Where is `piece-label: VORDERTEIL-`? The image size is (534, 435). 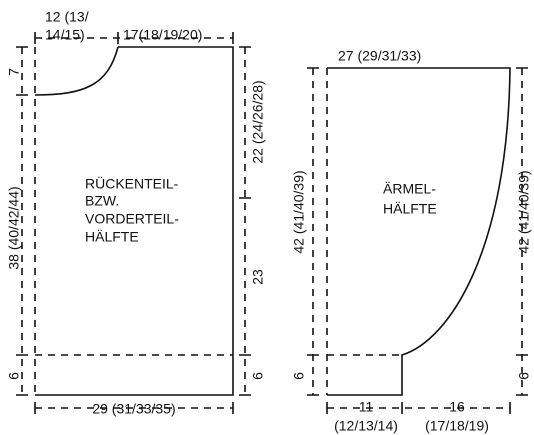
piece-label: VORDERTEIL- is located at coordinates (132, 219).